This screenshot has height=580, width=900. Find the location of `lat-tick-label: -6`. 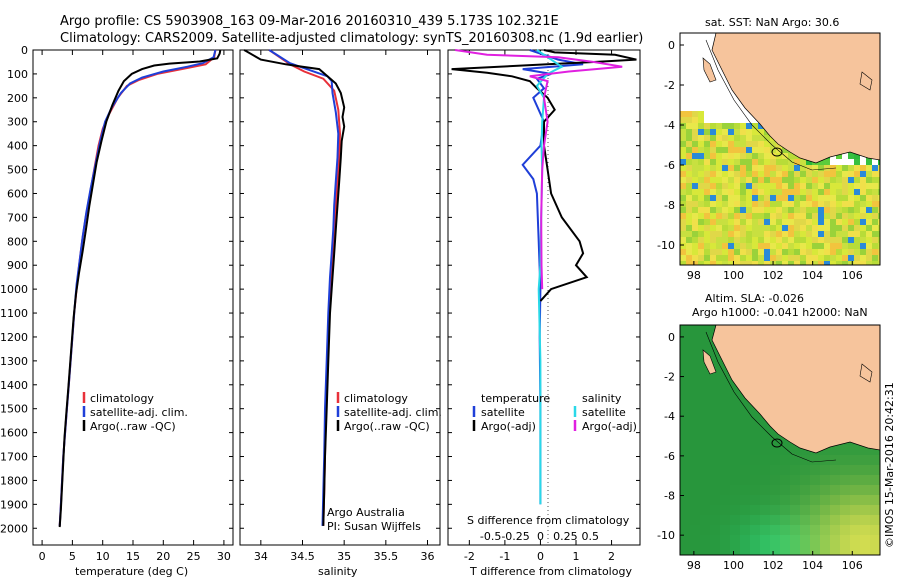

lat-tick-label: -6 is located at coordinates (669, 165).